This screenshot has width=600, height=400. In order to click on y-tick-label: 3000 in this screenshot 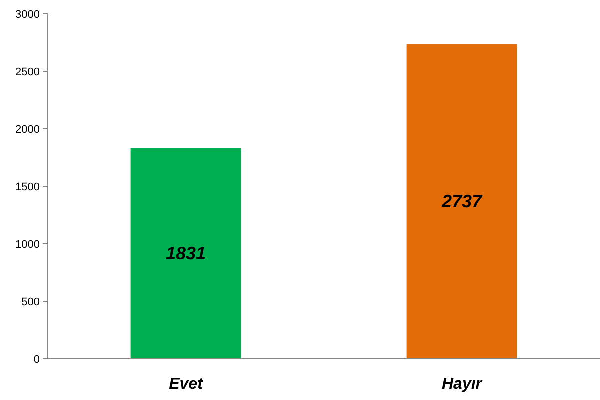, I will do `click(28, 15)`.